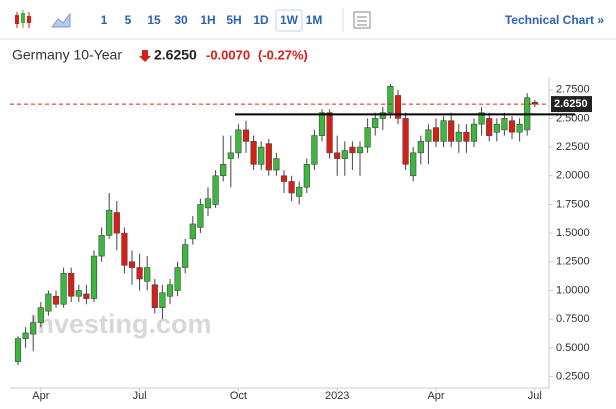 This screenshot has height=409, width=616. I want to click on interval-button: 1D, so click(261, 20).